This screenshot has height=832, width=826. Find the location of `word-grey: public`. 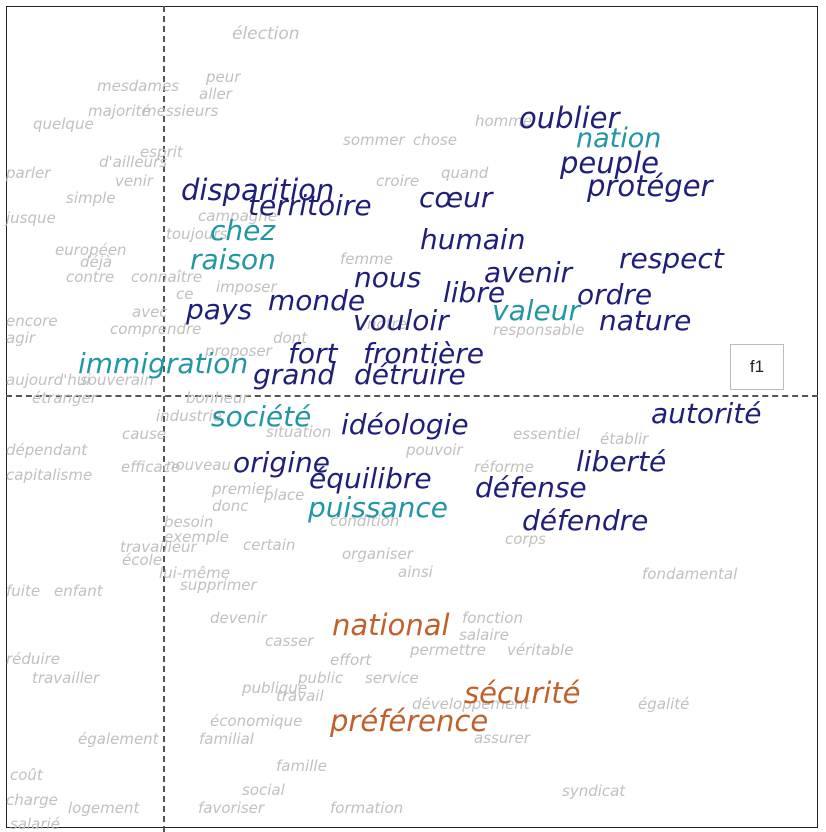

word-grey: public is located at coordinates (321, 678).